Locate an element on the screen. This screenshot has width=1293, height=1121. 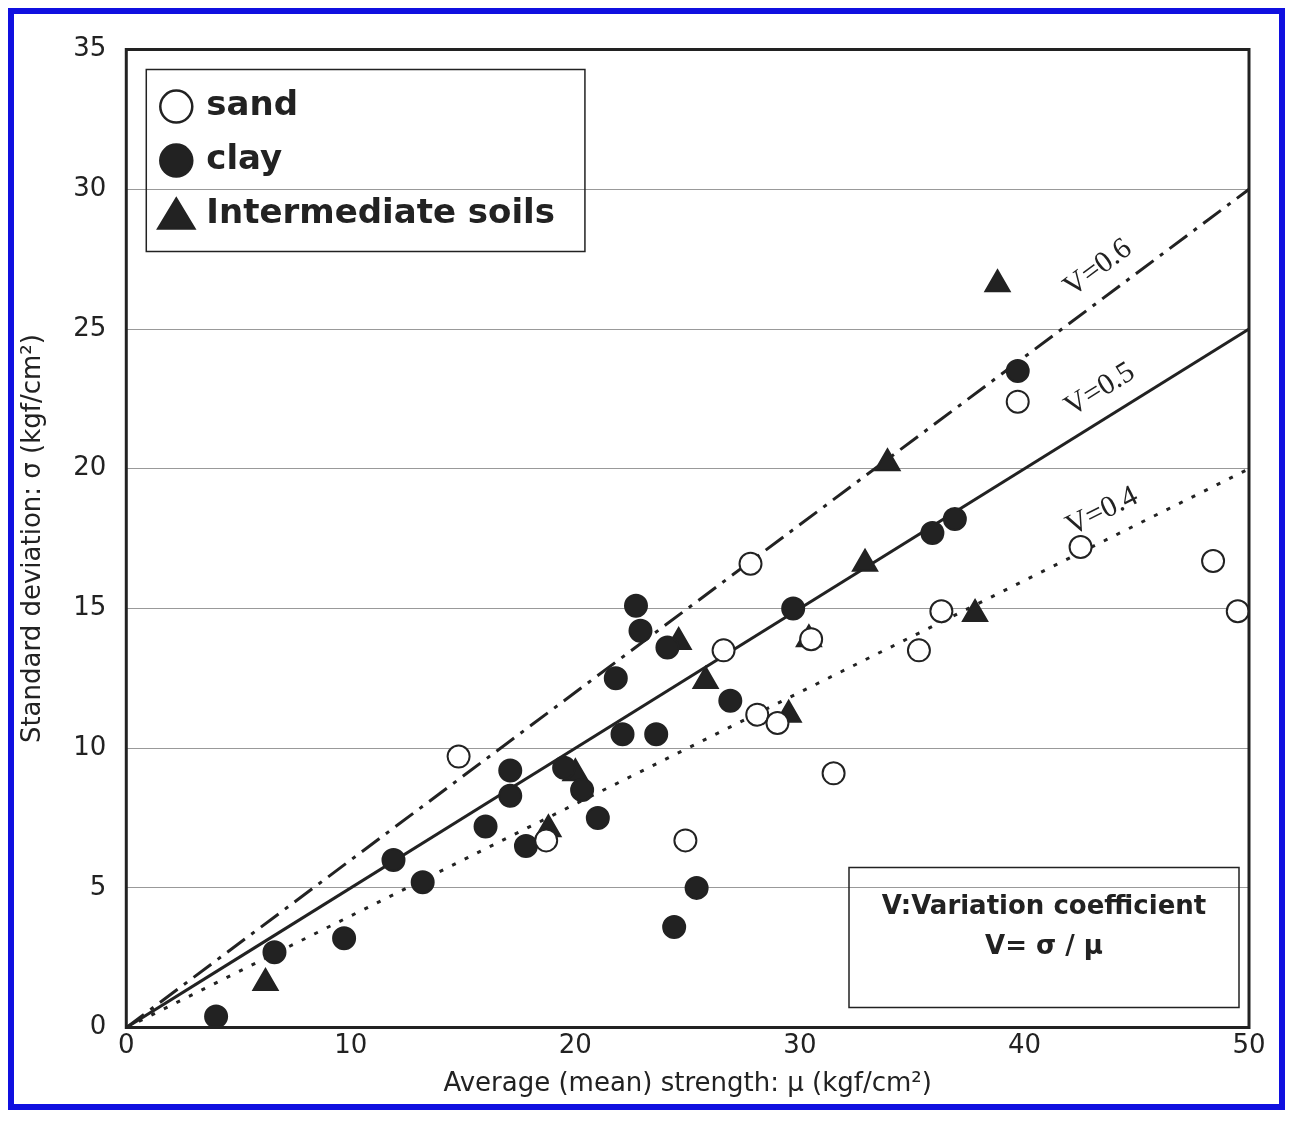
x-tick-label: 0 is located at coordinates (126, 1043).